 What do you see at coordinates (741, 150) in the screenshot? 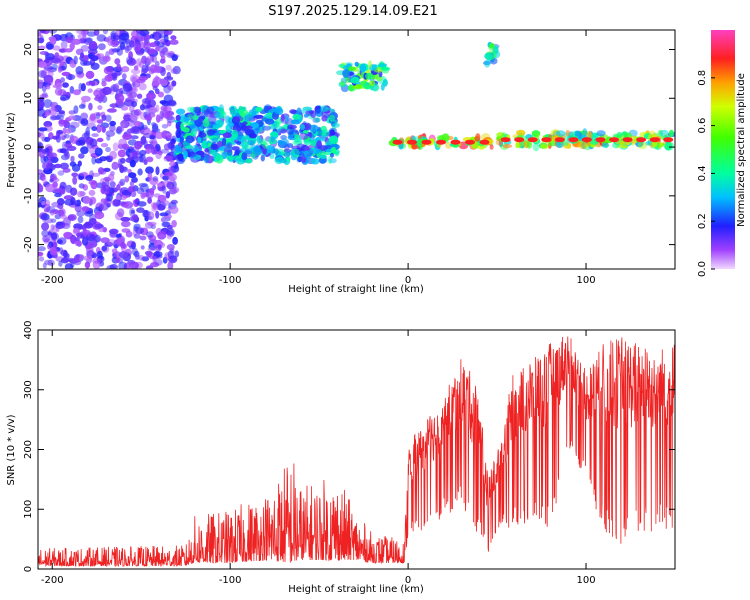
I see `colorbar-label: Normalized spectral amplitude` at bounding box center [741, 150].